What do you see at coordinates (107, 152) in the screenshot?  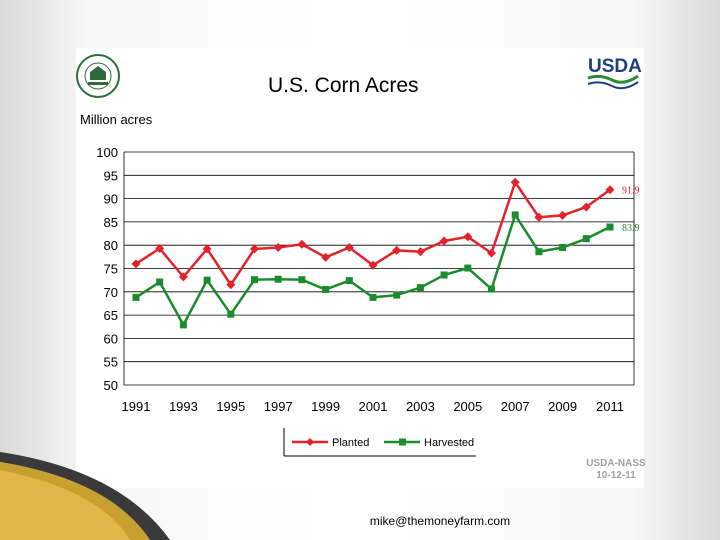 I see `y-tick-label: 100` at bounding box center [107, 152].